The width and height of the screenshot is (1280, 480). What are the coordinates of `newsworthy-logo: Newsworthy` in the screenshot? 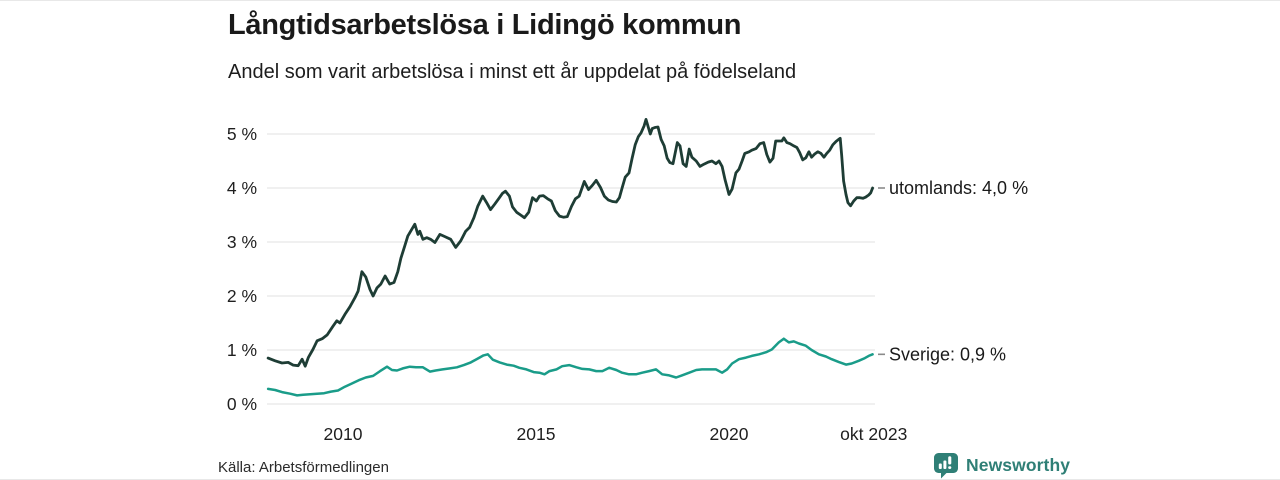 It's located at (1001, 465).